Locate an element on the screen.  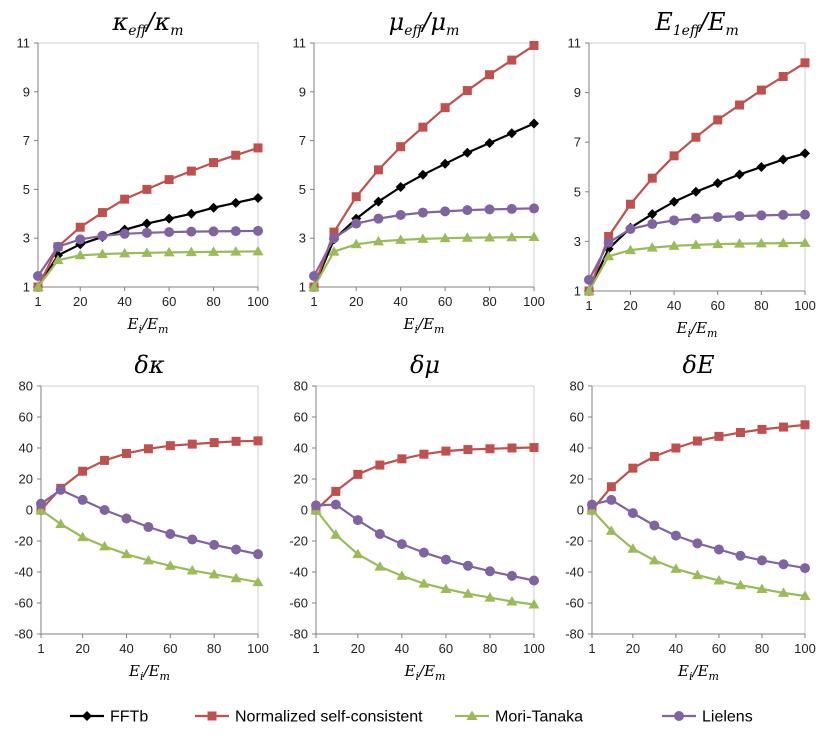
series-mori-tanaka is located at coordinates (697, 266).